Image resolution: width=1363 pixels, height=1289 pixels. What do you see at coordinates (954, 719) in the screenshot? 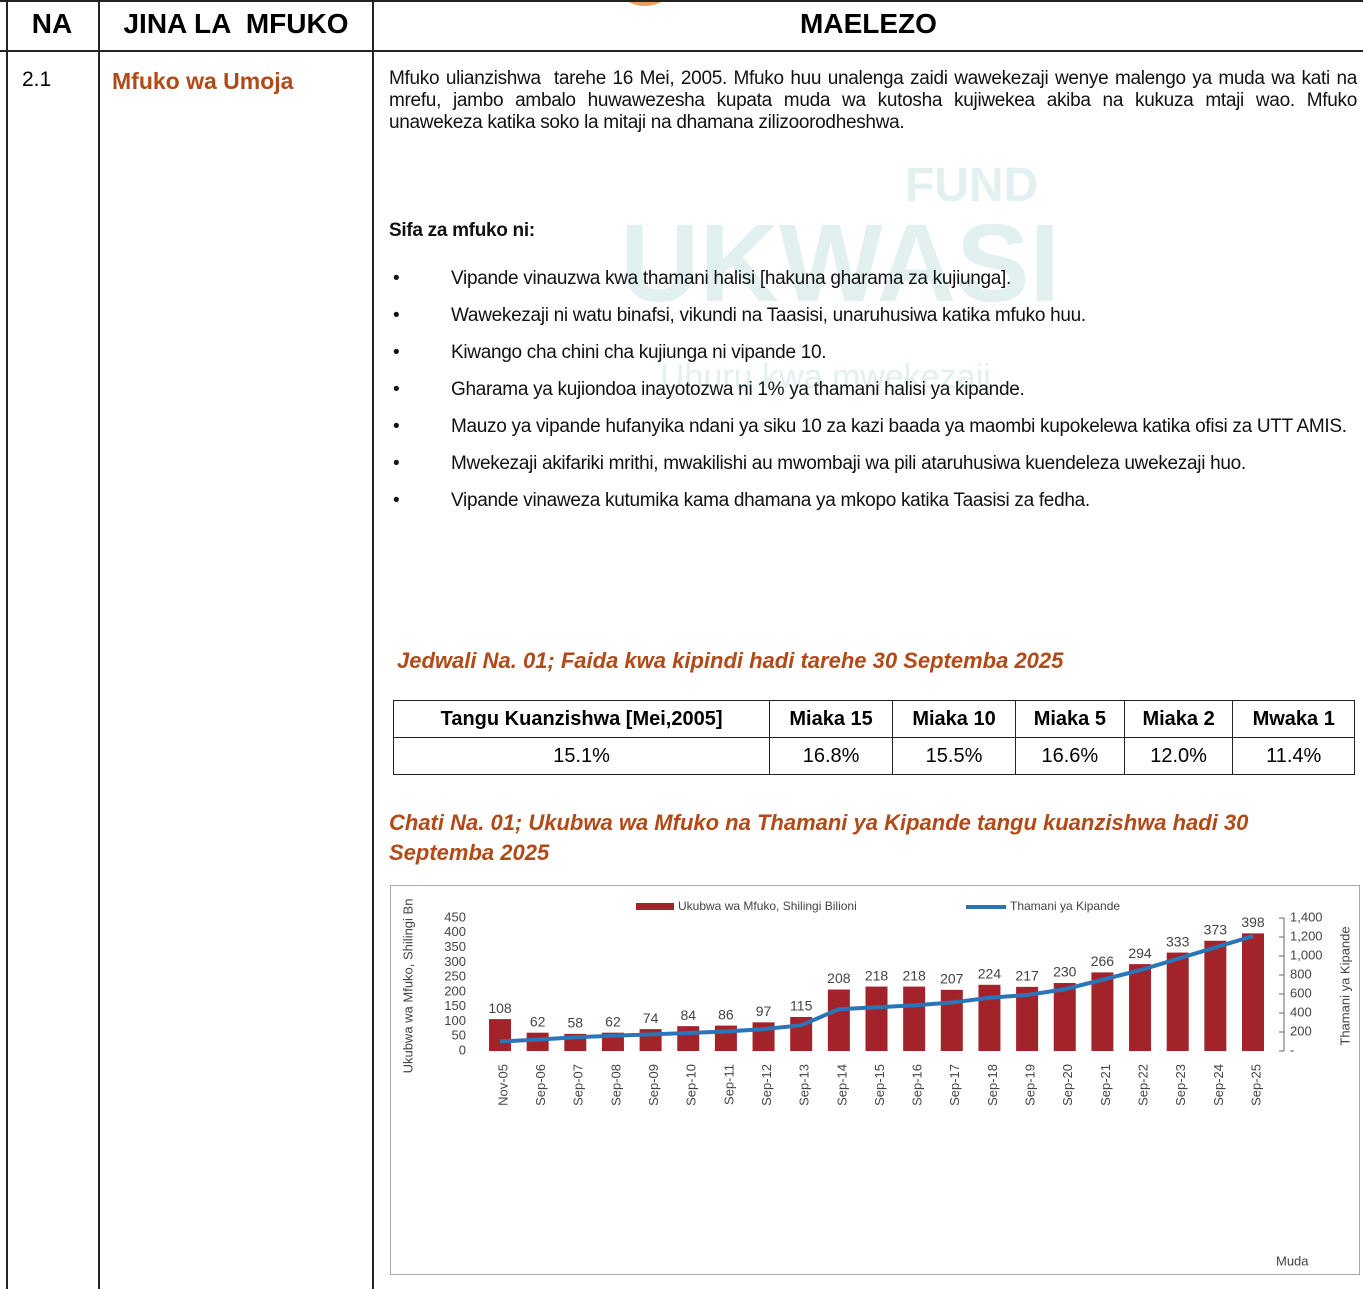
I see `table-cell: Miaka 10` at bounding box center [954, 719].